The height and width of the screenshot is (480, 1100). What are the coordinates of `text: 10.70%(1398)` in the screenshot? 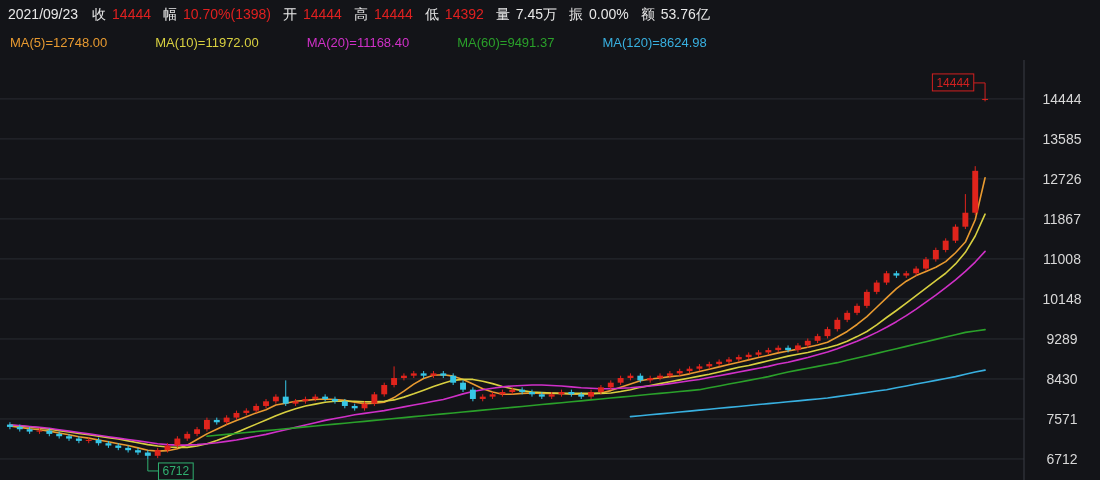 It's located at (227, 14).